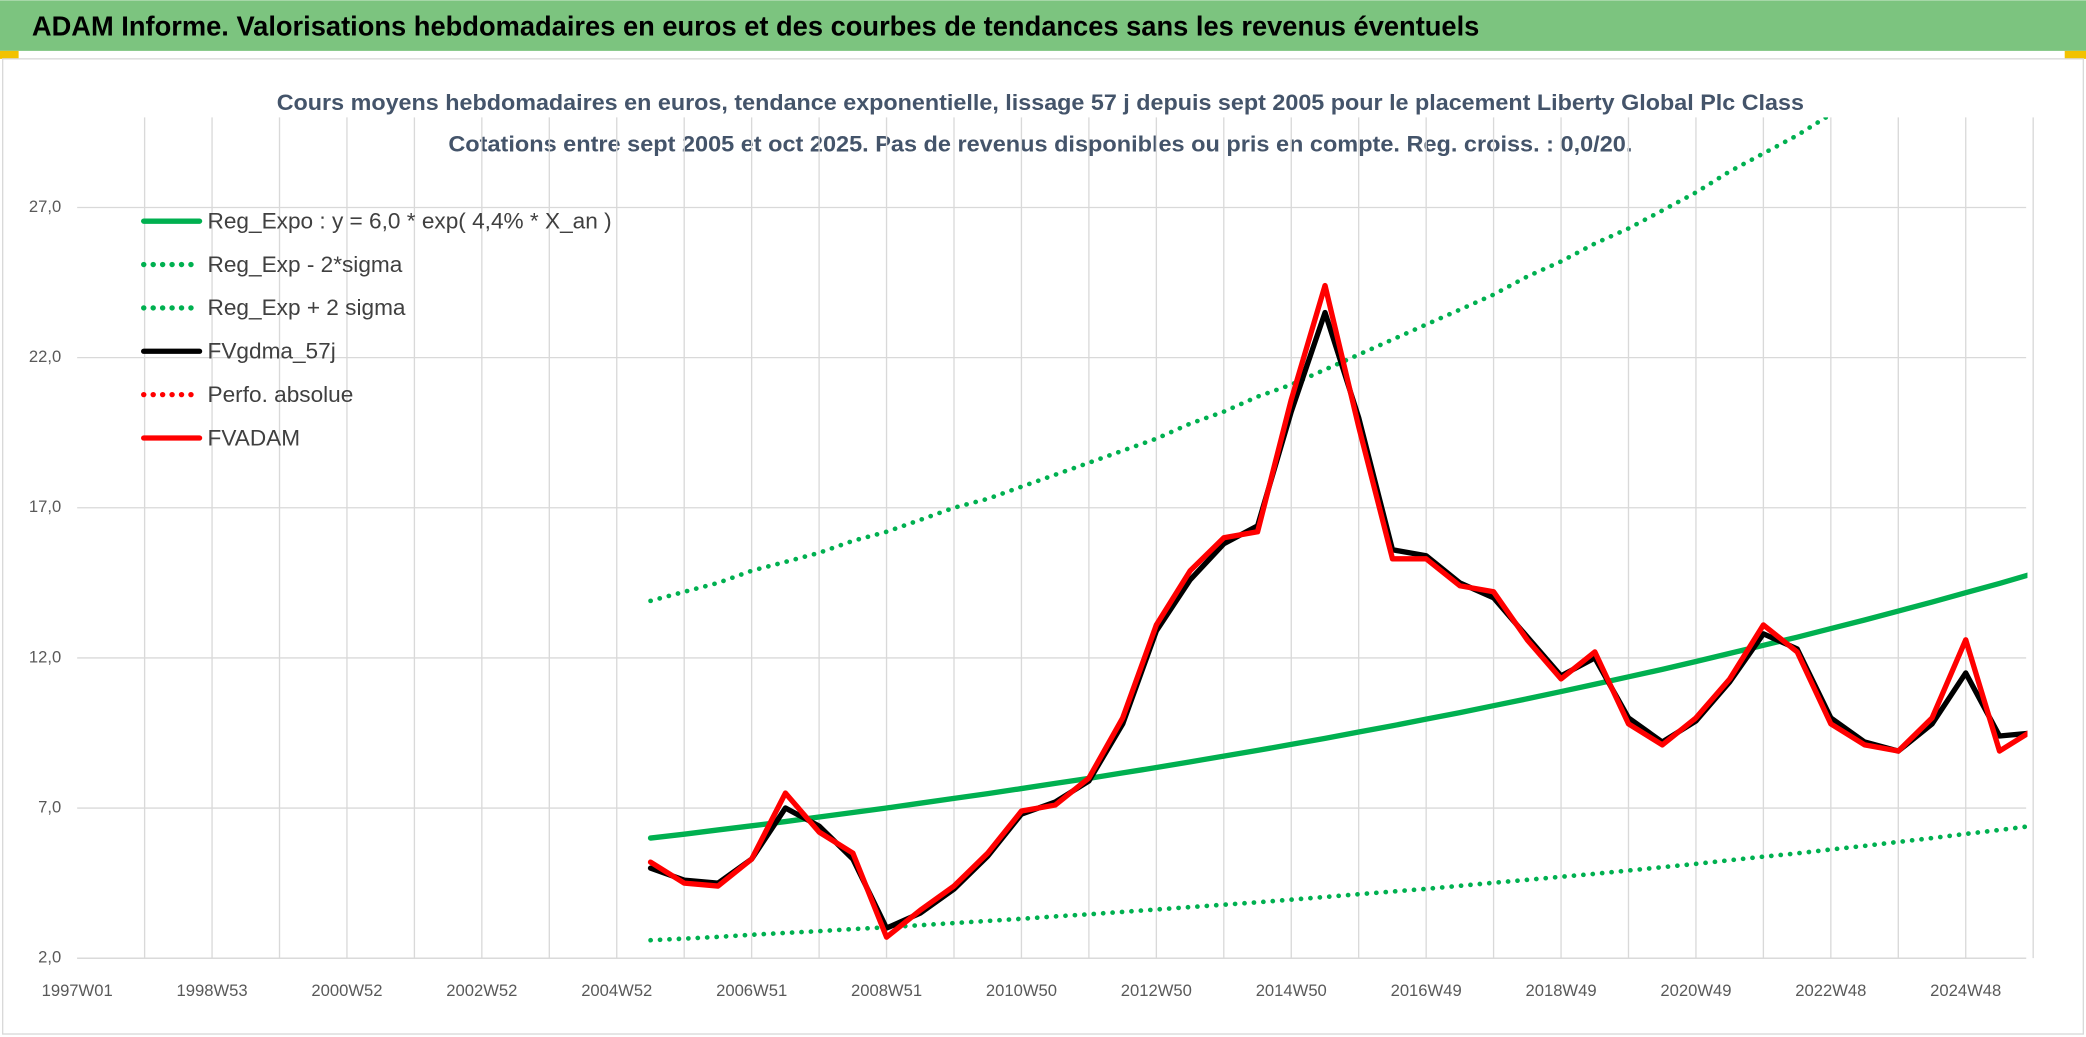  Describe the element at coordinates (1291, 990) in the screenshot. I see `x-tick-label: 2014W50` at that location.